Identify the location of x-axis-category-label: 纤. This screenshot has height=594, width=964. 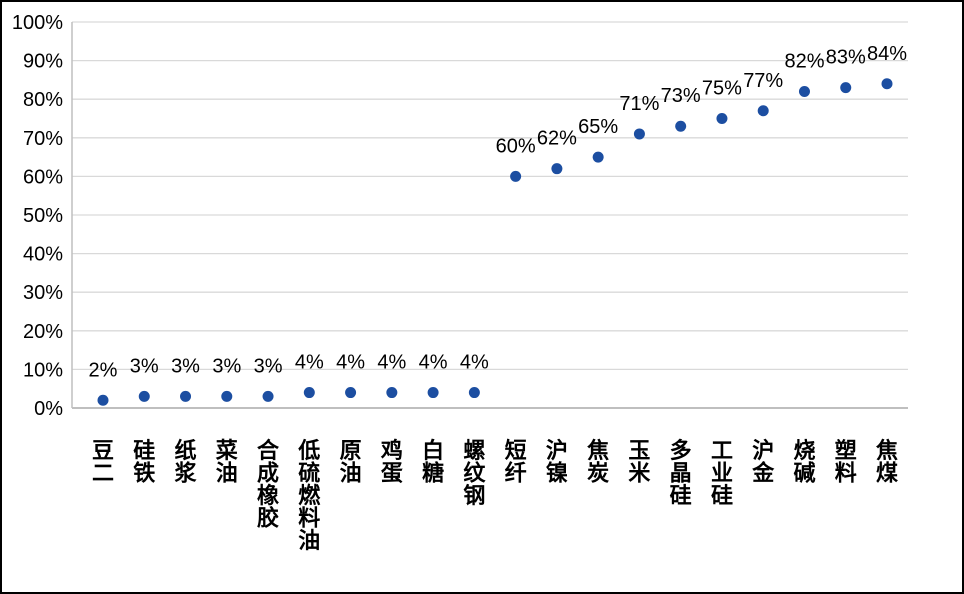
(516, 473).